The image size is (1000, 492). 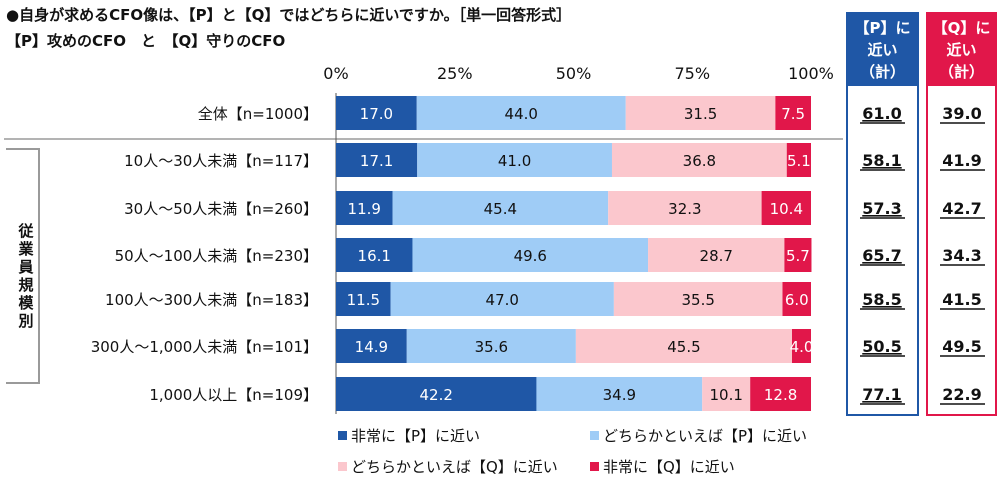 I want to click on legend-label: どちらかといえば【P】に近い, so click(x=705, y=436).